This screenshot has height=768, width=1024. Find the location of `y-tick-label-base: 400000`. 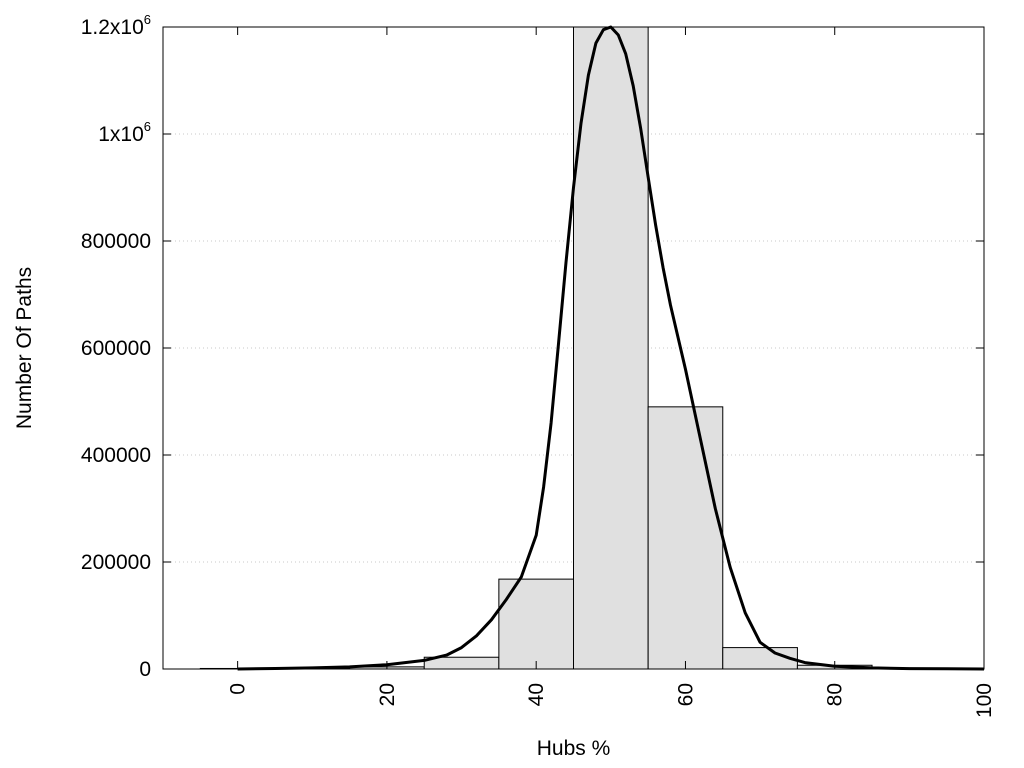

y-tick-label-base: 400000 is located at coordinates (116, 455).